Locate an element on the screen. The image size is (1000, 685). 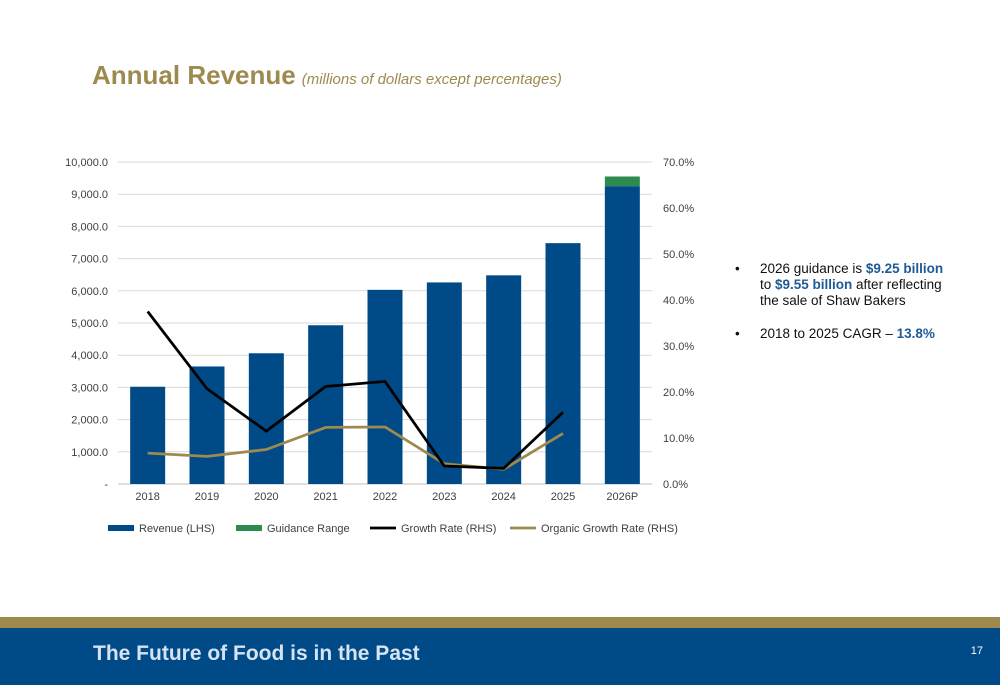
bullet-text: 2026 guidance is is located at coordinates (813, 268).